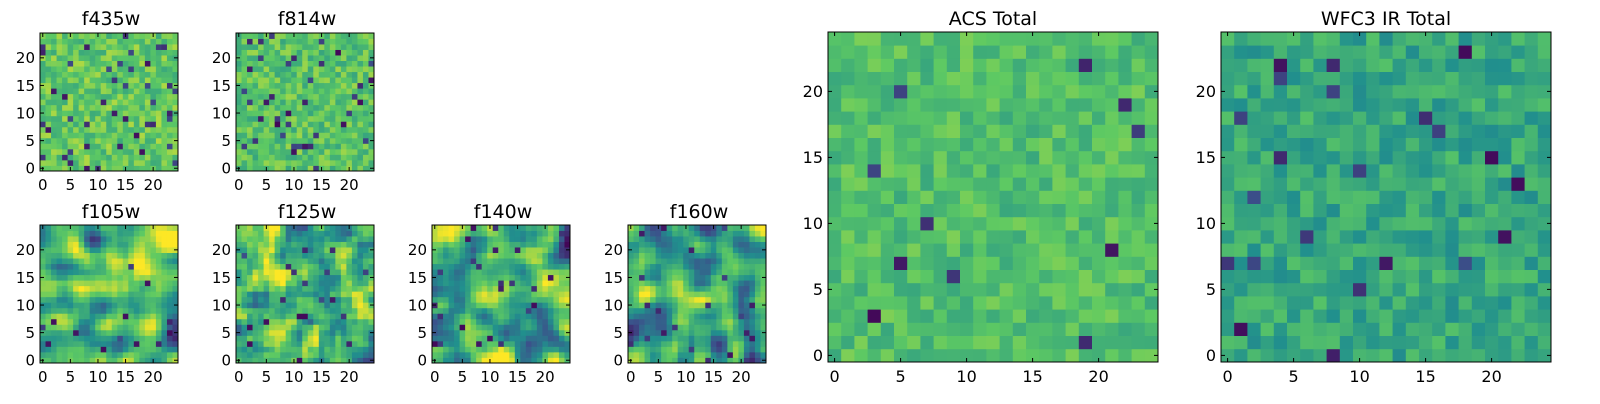 The height and width of the screenshot is (404, 1600). I want to click on x-tick-label: 10, so click(97, 377).